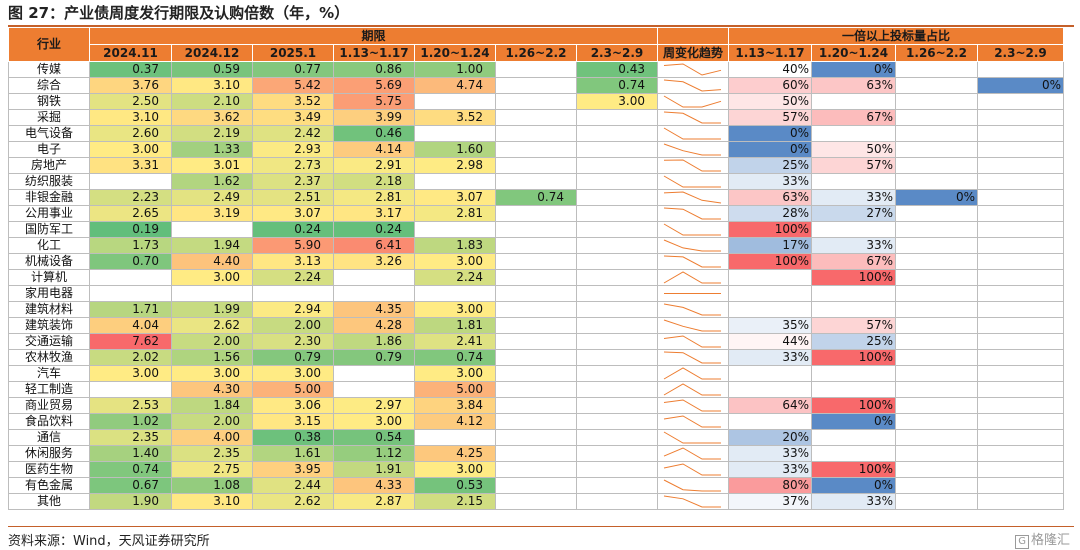 The image size is (1080, 550). What do you see at coordinates (617, 53) in the screenshot?
I see `term-col-header: 2.3~2.9` at bounding box center [617, 53].